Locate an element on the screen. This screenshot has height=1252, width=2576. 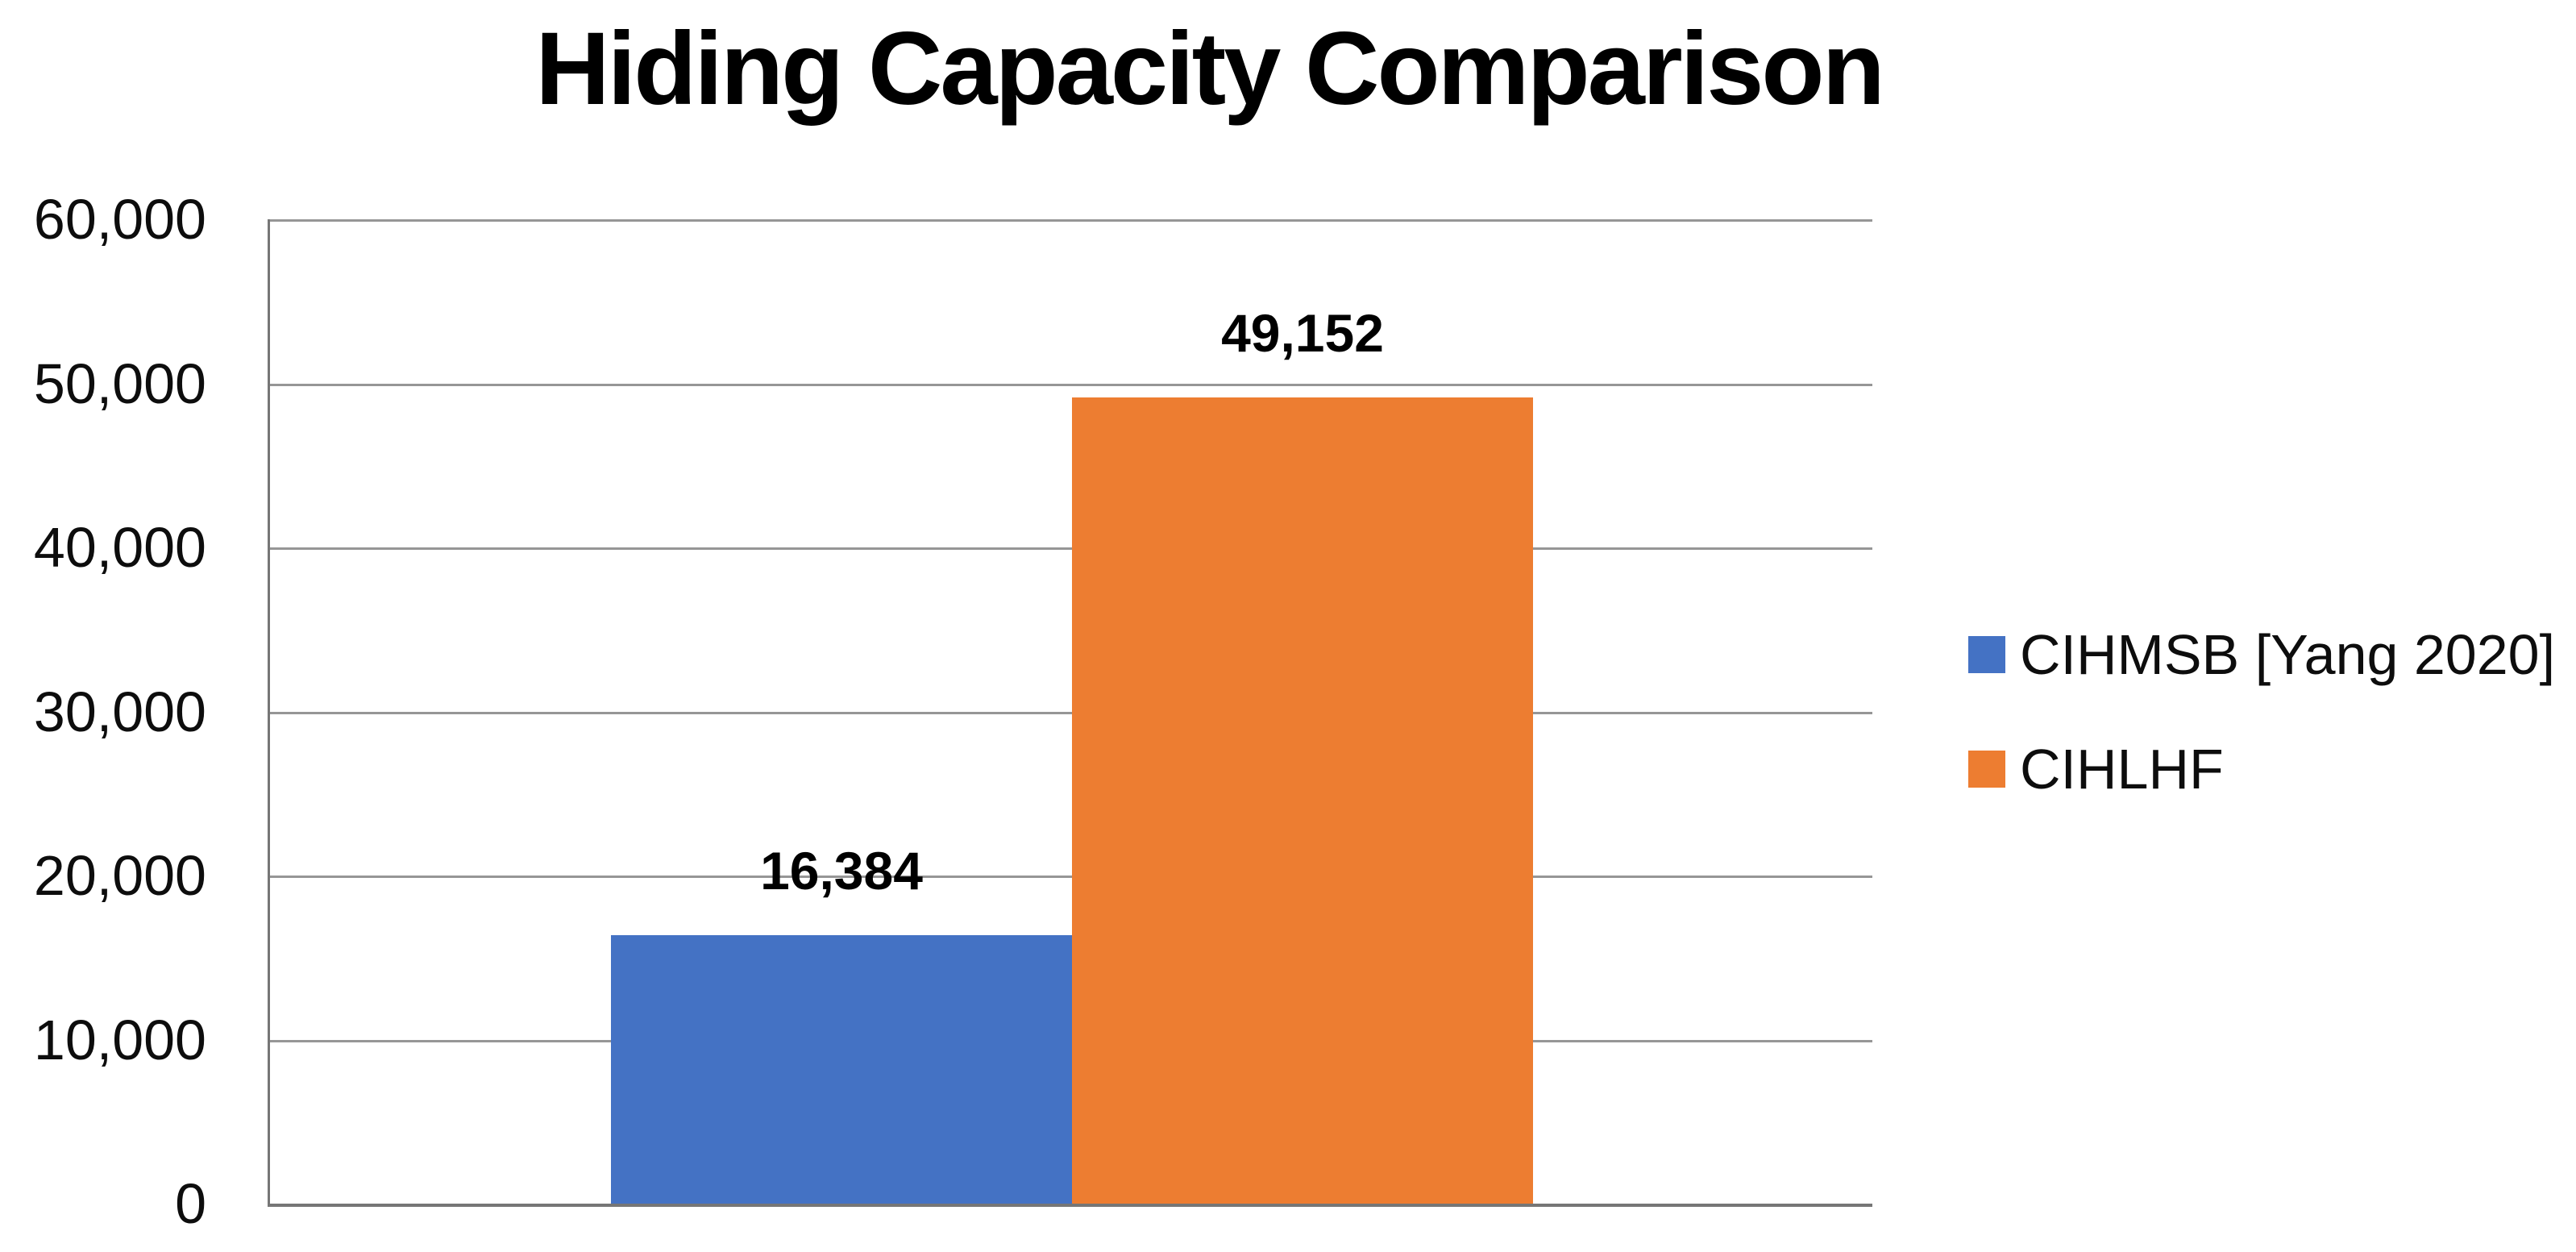
y-axis-tick-label: 50,000 is located at coordinates (119, 383).